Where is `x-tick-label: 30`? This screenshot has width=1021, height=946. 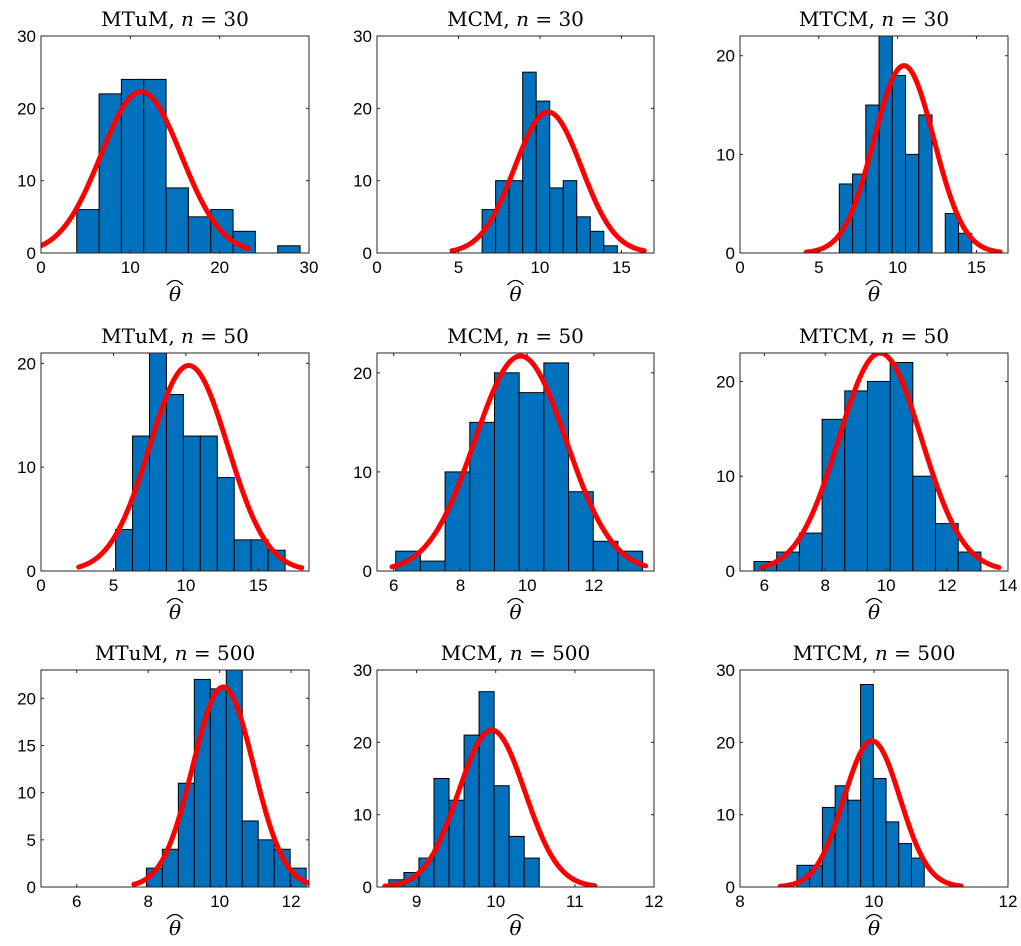 x-tick-label: 30 is located at coordinates (309, 267).